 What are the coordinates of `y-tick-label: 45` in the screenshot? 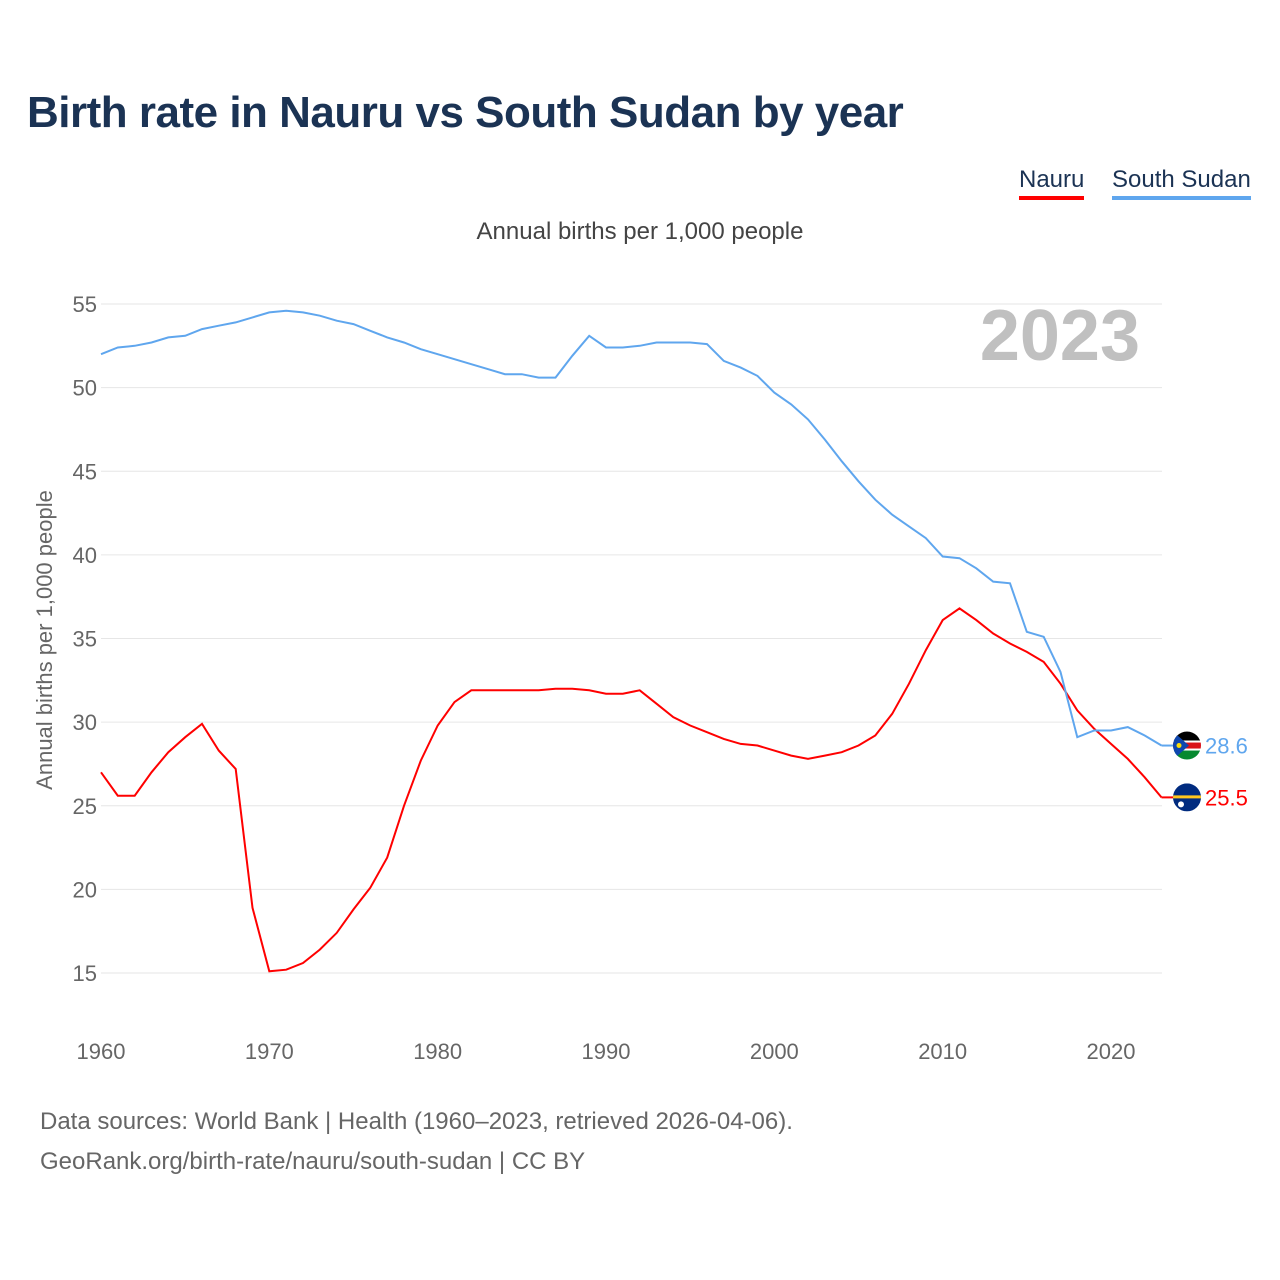 It's located at (85, 471).